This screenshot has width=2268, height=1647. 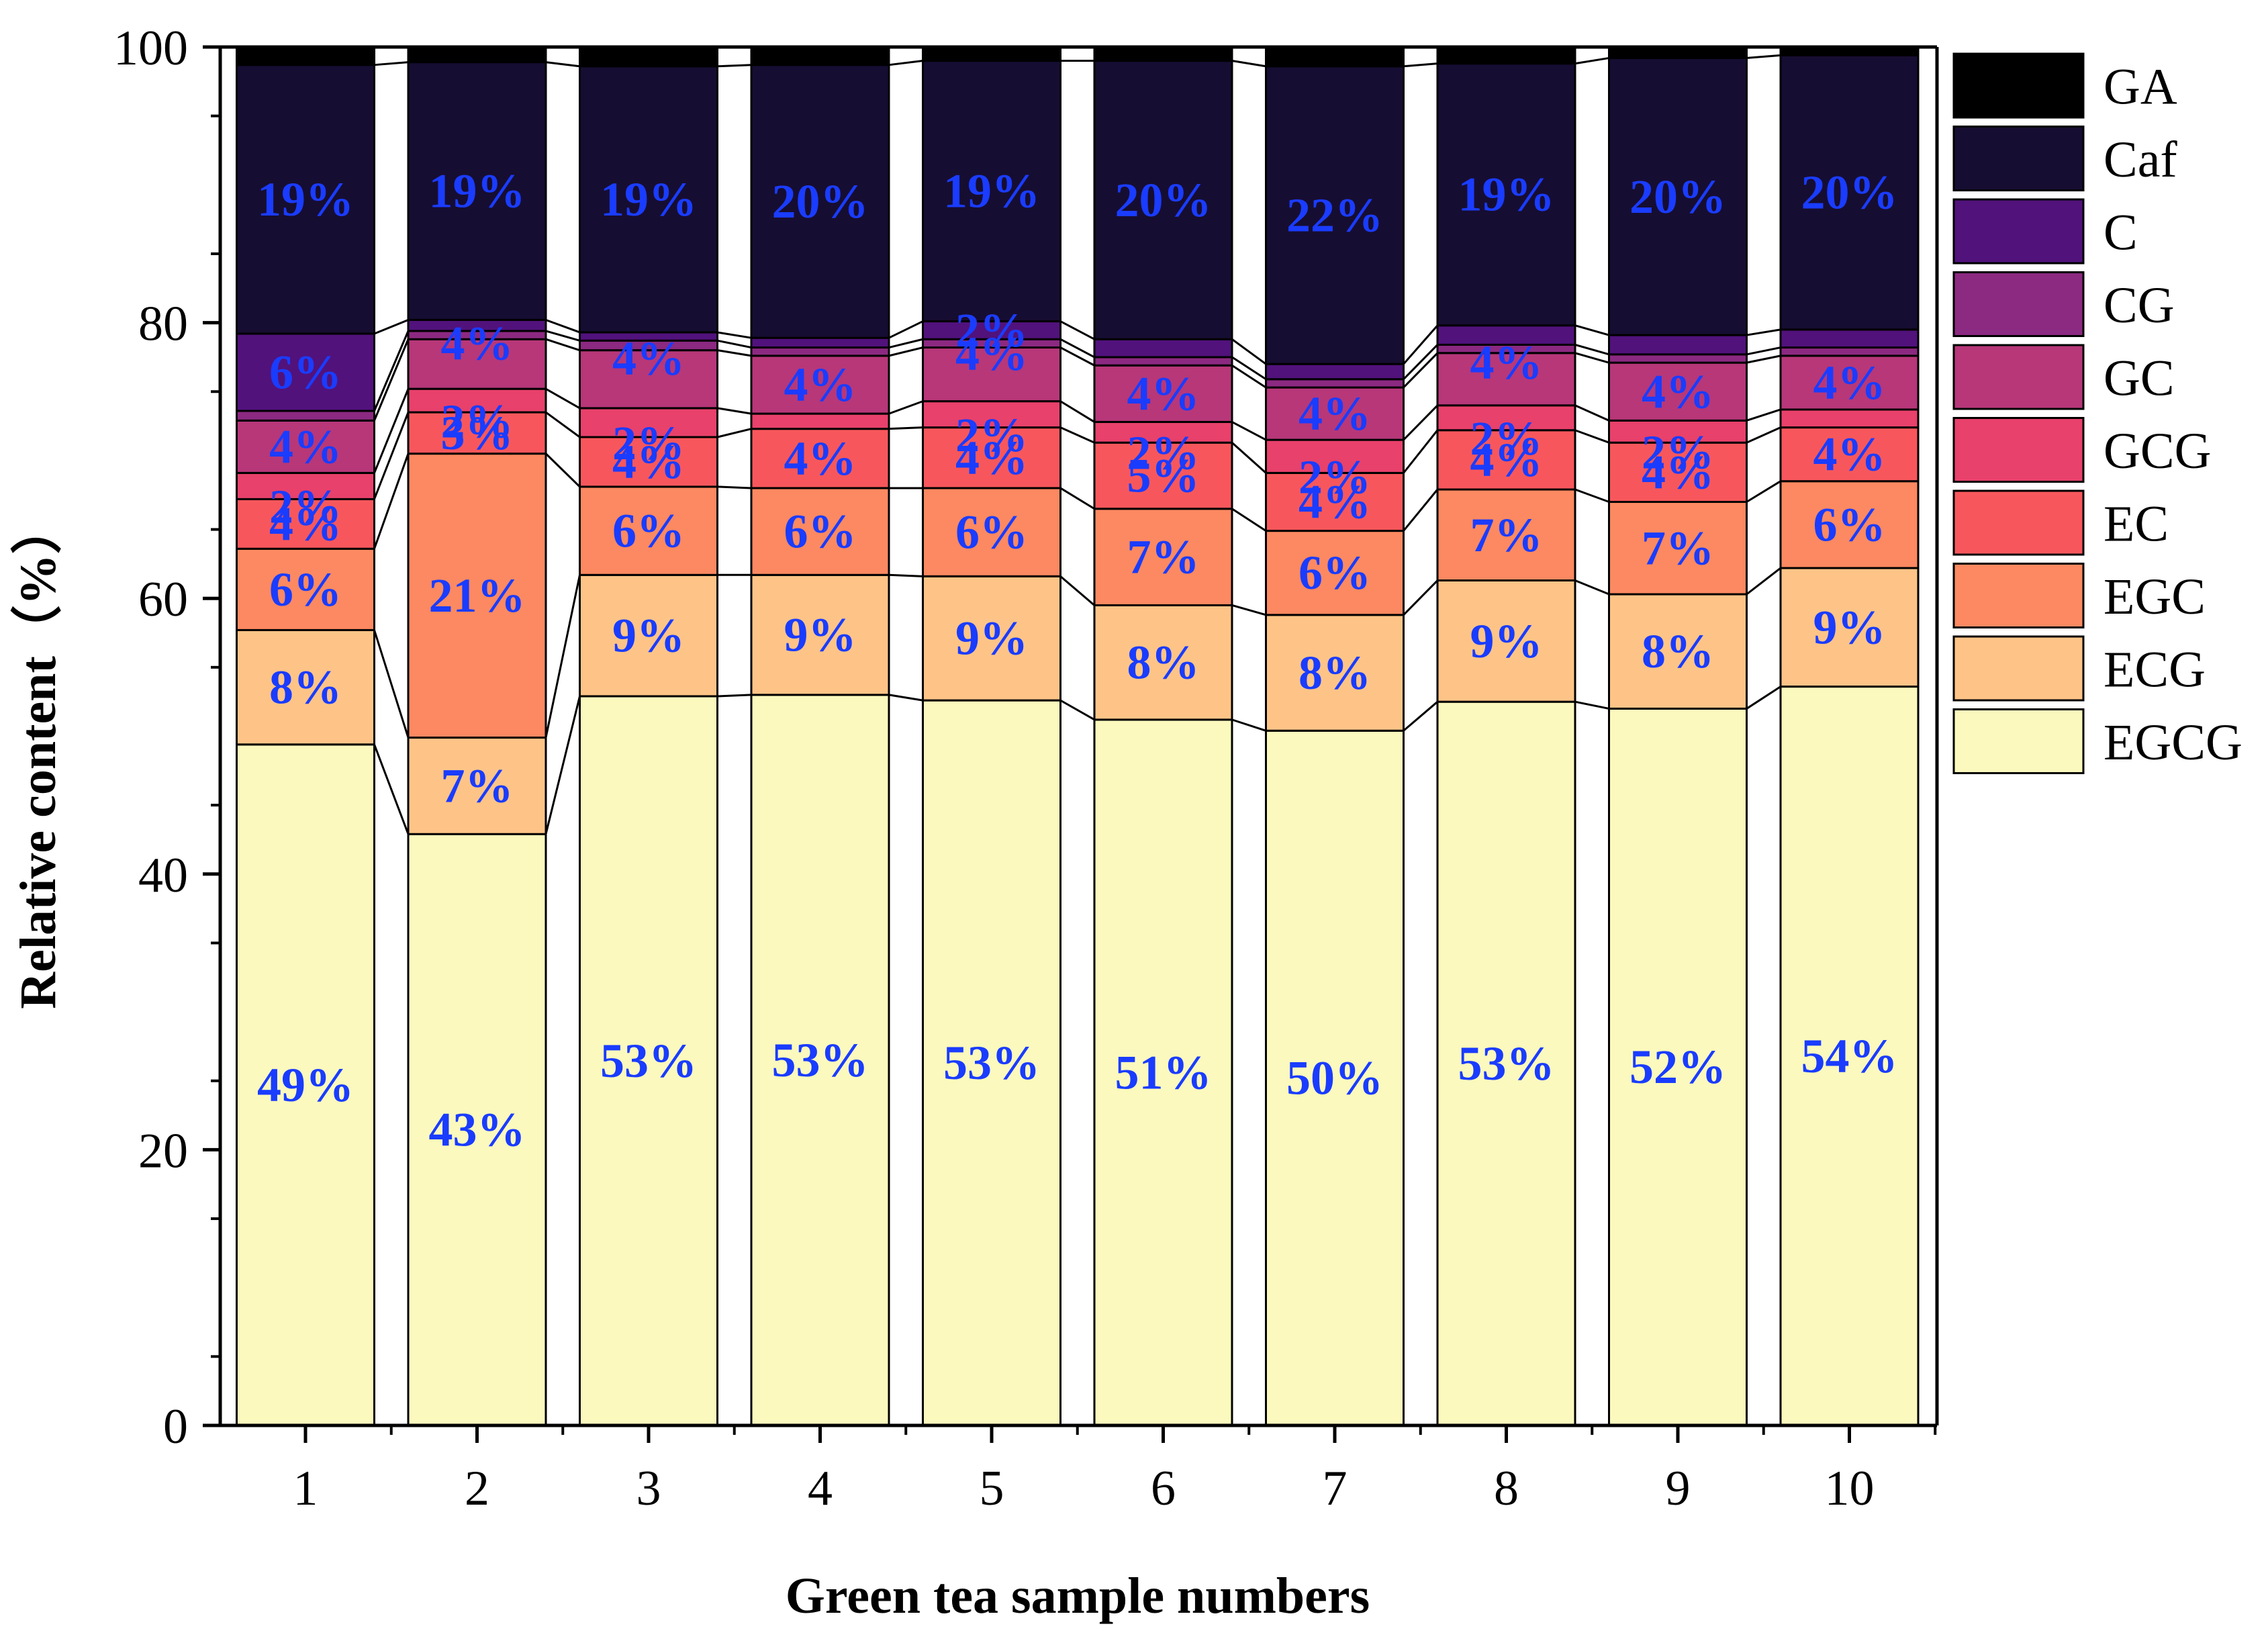 I want to click on legend: GA Caf C CG GC GCG EC EGC ECG EGCG, so click(x=2097, y=413).